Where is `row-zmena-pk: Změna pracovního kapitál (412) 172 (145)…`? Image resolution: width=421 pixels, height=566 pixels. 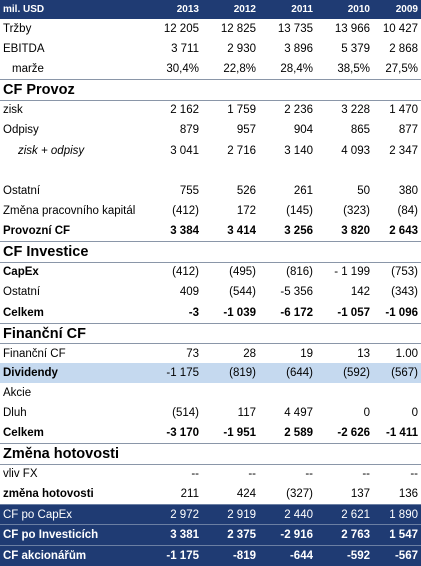
row-zmena-pk: Změna pracovního kapitál (412) 172 (145)… is located at coordinates (210, 211).